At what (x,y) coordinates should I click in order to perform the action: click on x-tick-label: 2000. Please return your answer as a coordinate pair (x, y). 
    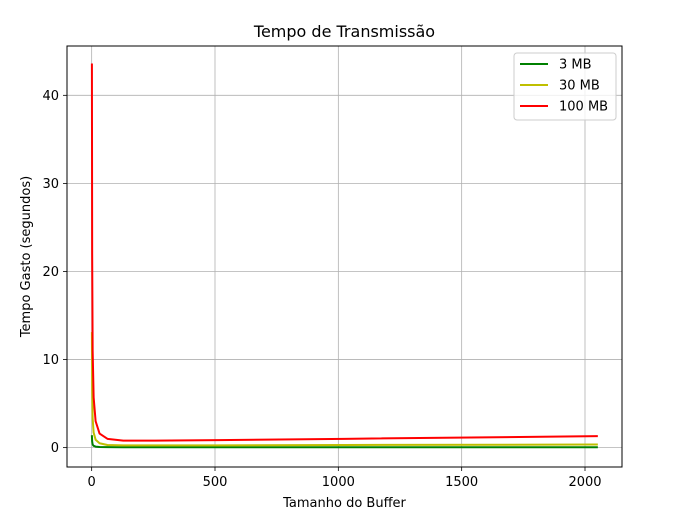
    Looking at the image, I should click on (584, 482).